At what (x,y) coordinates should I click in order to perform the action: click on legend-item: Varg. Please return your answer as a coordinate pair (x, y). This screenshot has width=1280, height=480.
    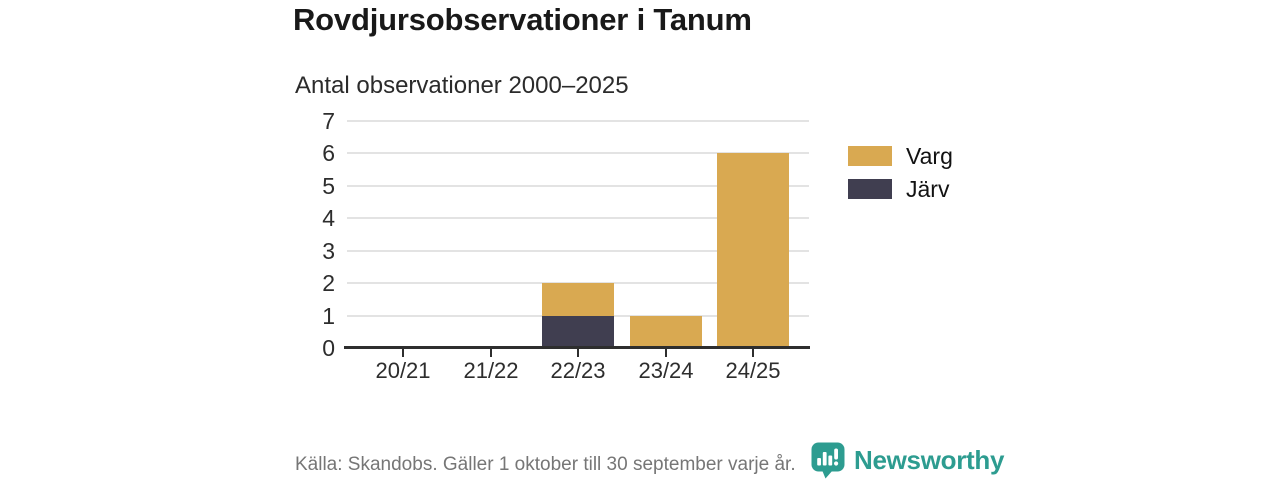
    Looking at the image, I should click on (900, 156).